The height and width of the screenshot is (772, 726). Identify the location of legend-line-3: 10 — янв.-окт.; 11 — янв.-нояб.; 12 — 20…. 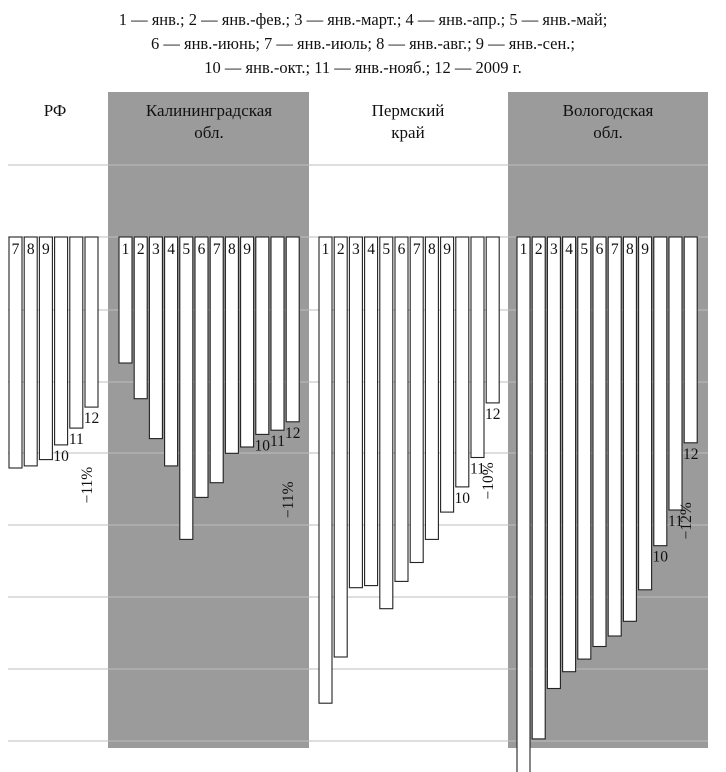
(363, 67).